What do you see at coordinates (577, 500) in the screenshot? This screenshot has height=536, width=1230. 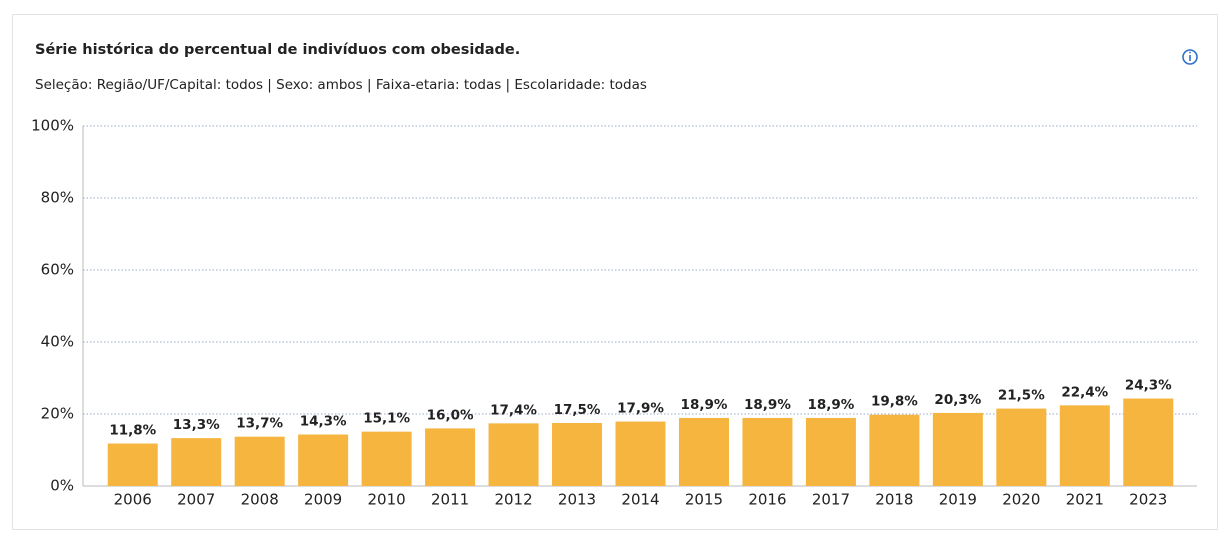 I see `x-tick-label: 2013` at bounding box center [577, 500].